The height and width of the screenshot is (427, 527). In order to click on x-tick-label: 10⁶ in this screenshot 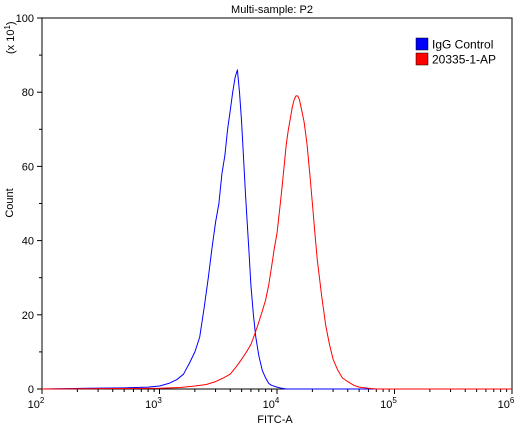, I will do `click(506, 403)`.